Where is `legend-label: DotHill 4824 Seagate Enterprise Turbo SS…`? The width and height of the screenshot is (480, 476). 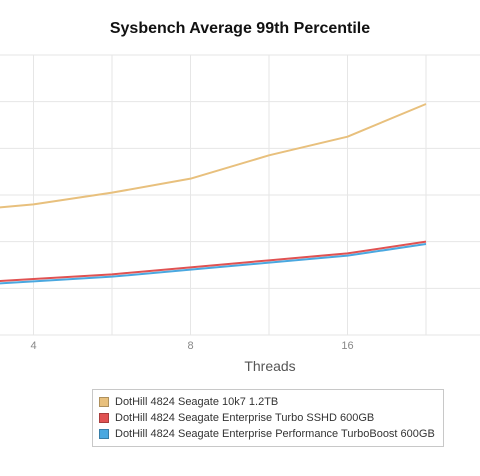 legend-label: DotHill 4824 Seagate Enterprise Turbo SS… is located at coordinates (245, 418).